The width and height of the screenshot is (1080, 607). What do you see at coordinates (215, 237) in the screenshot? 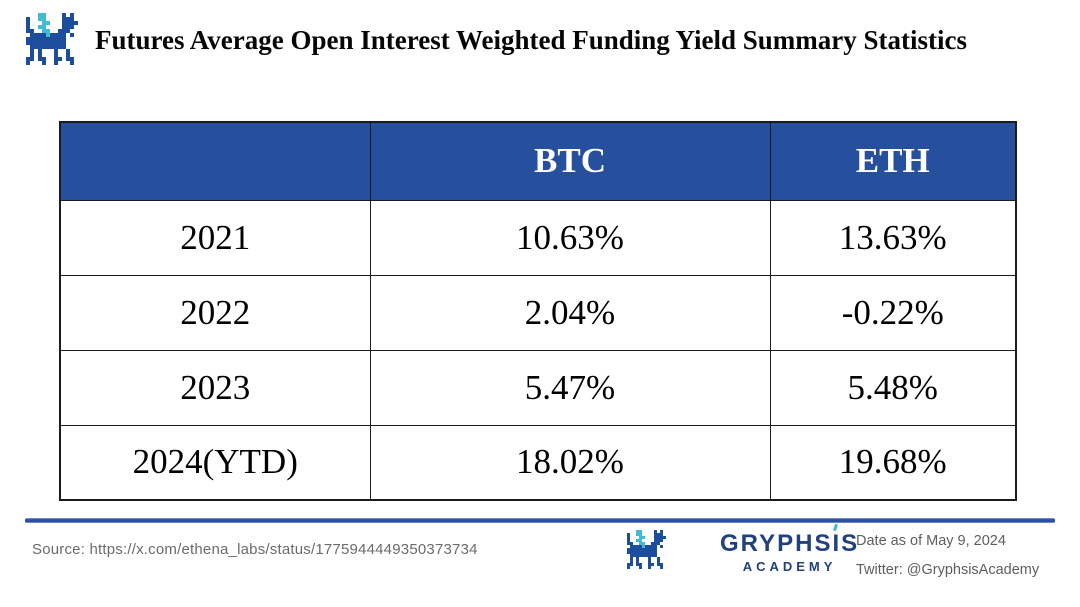
I see `year-cell: 2021` at bounding box center [215, 237].